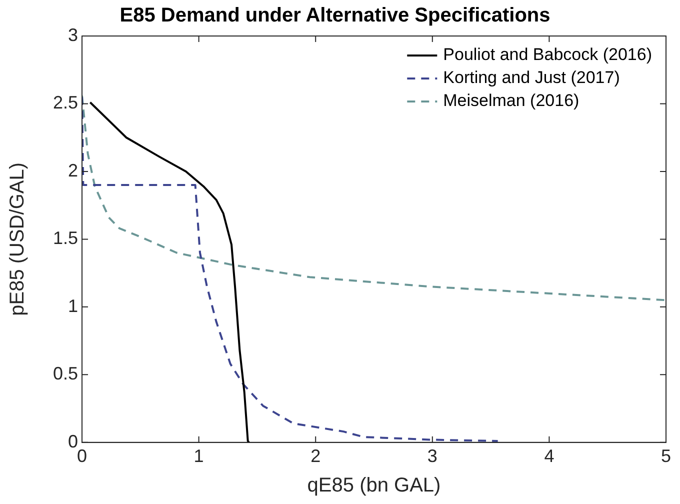 The height and width of the screenshot is (504, 680). What do you see at coordinates (315, 456) in the screenshot?
I see `x-tick-label: 2` at bounding box center [315, 456].